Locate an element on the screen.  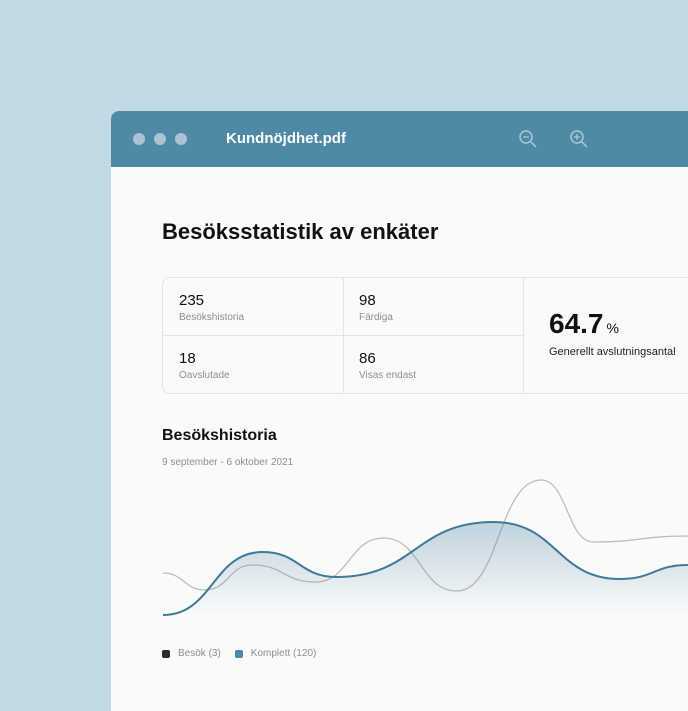
completion-rate-value: 64.7 is located at coordinates (576, 323).